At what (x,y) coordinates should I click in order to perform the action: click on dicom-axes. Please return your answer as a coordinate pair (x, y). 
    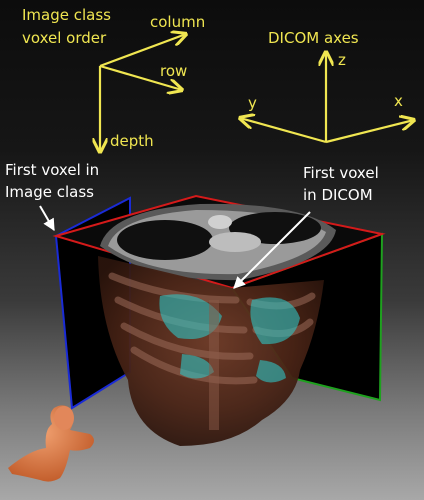
    Looking at the image, I should click on (327, 98).